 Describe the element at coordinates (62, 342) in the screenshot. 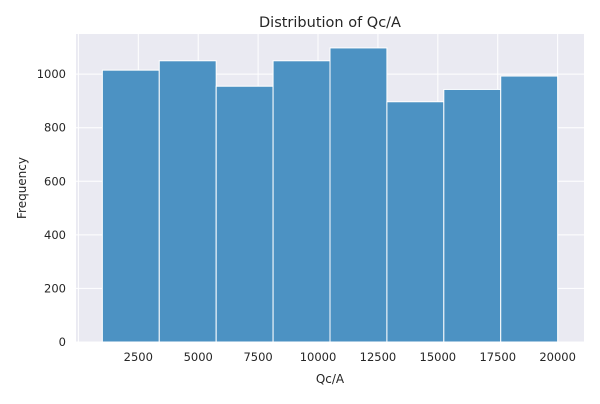

I see `y-tick-label: 0` at that location.